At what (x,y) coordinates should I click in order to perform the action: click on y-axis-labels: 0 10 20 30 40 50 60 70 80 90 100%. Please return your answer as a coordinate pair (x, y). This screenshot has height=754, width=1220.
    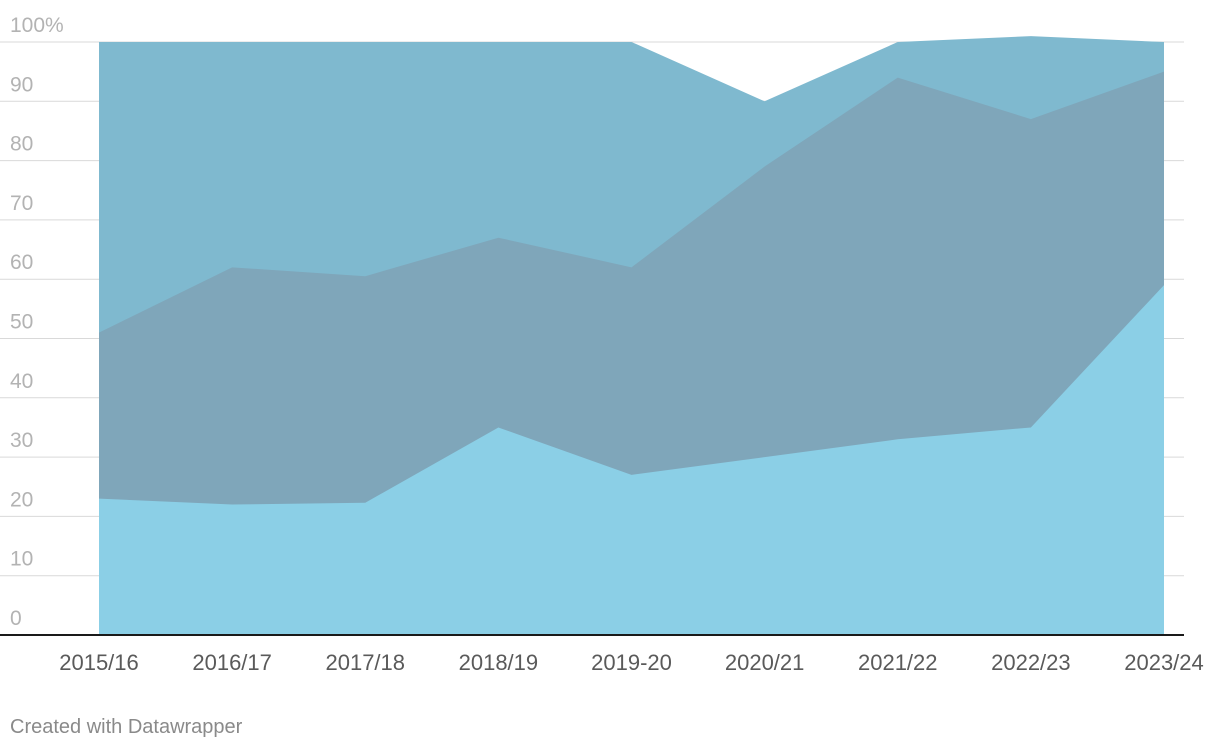
    Looking at the image, I should click on (37, 322).